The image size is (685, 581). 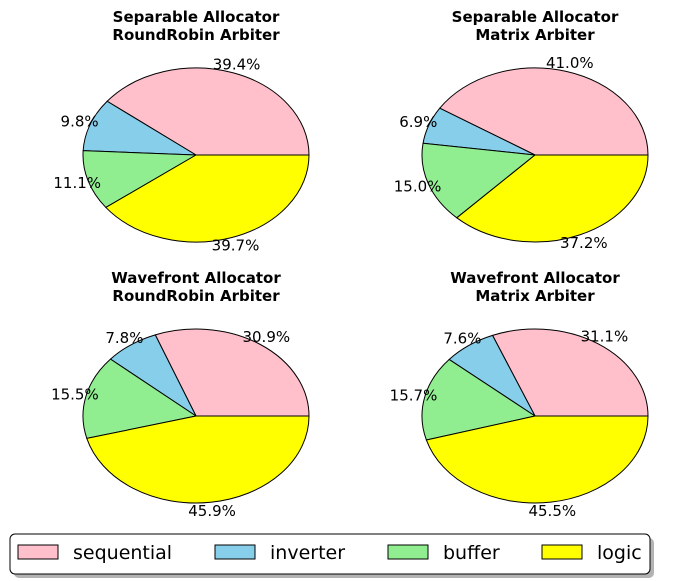 I want to click on legend-label-inverter: inverter, so click(x=307, y=553).